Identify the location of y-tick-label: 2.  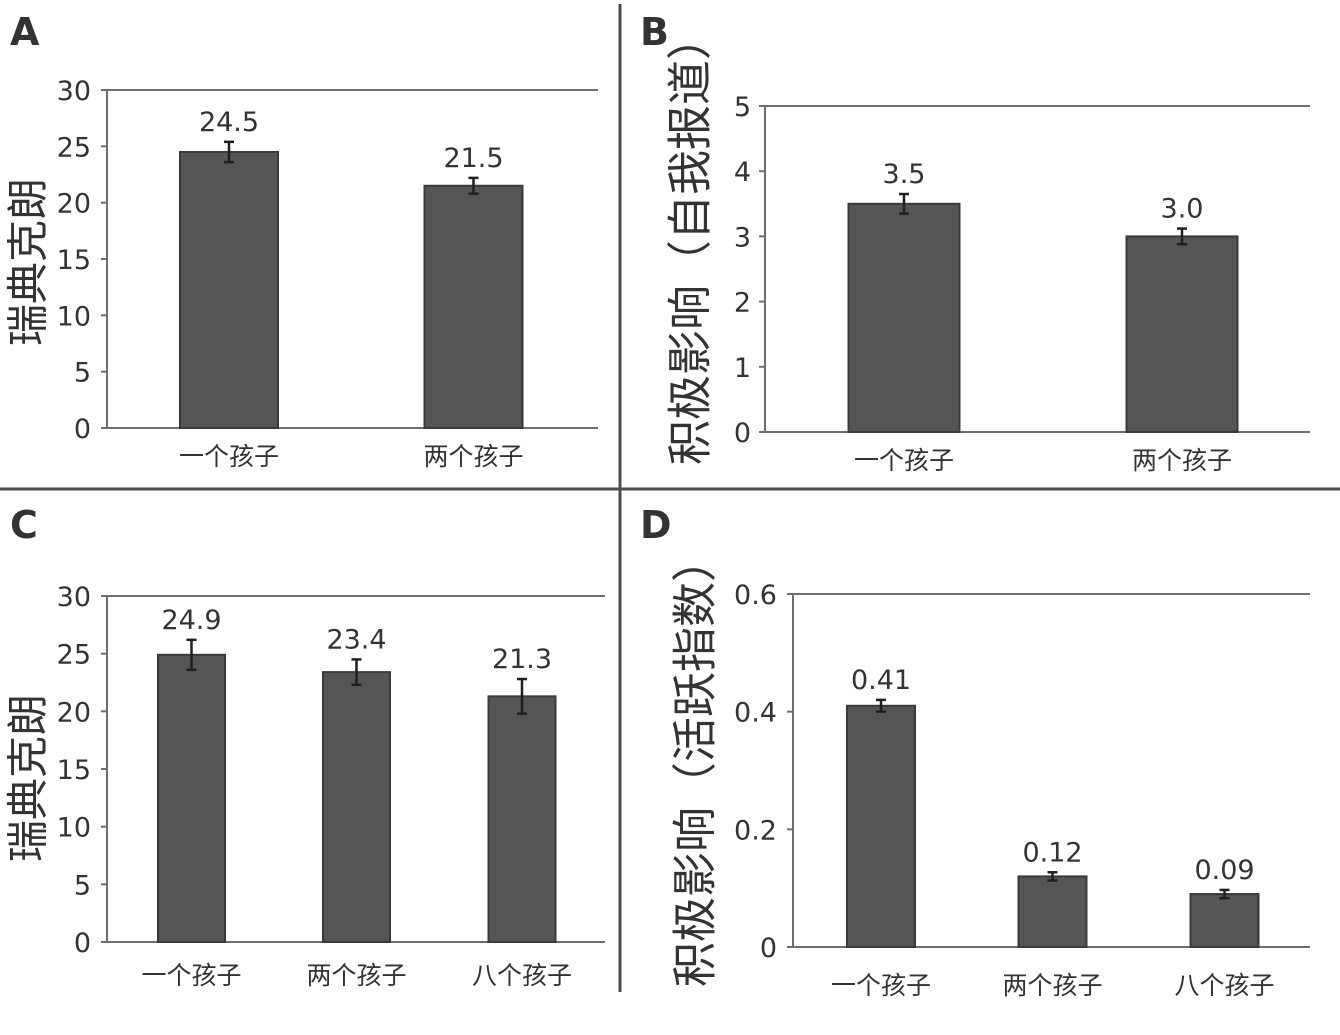
(742, 303).